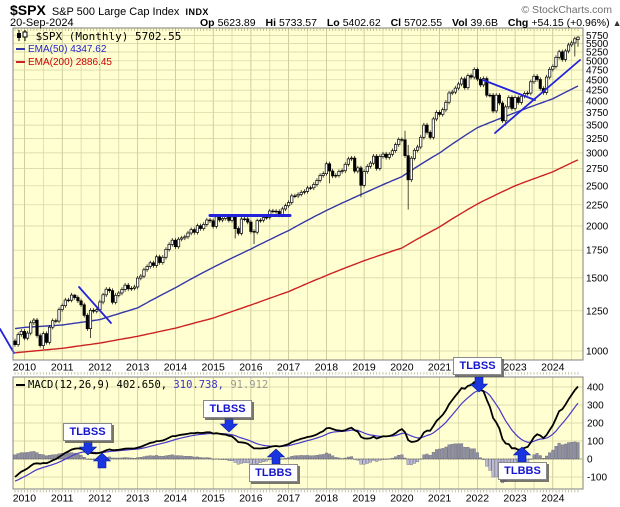 Image resolution: width=620 pixels, height=507 pixels. What do you see at coordinates (142, 385) in the screenshot?
I see `macd-legend: MACD(12,26,9) 402.650, 310.738, 91.912` at bounding box center [142, 385].